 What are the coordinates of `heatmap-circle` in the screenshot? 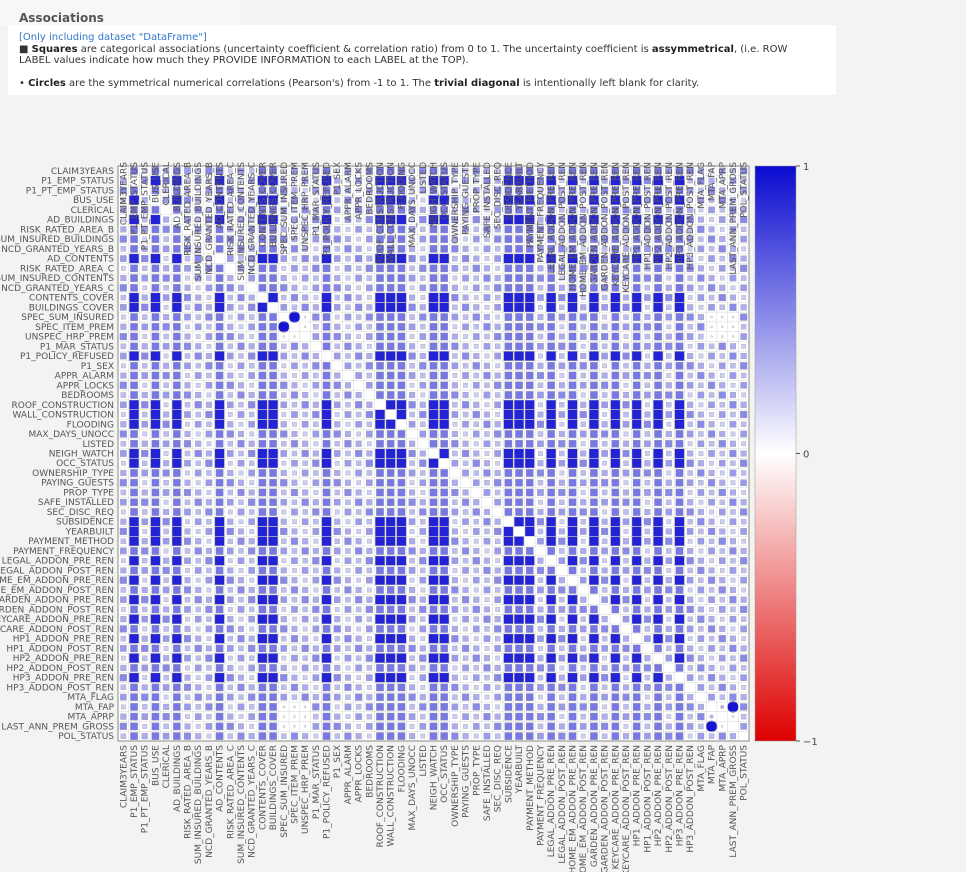 It's located at (294, 716).